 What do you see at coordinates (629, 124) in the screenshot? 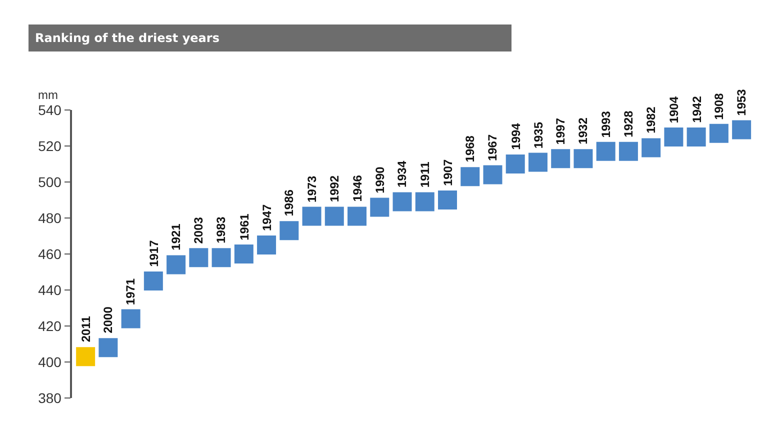
I see `x-tick-label: 1928` at bounding box center [629, 124].